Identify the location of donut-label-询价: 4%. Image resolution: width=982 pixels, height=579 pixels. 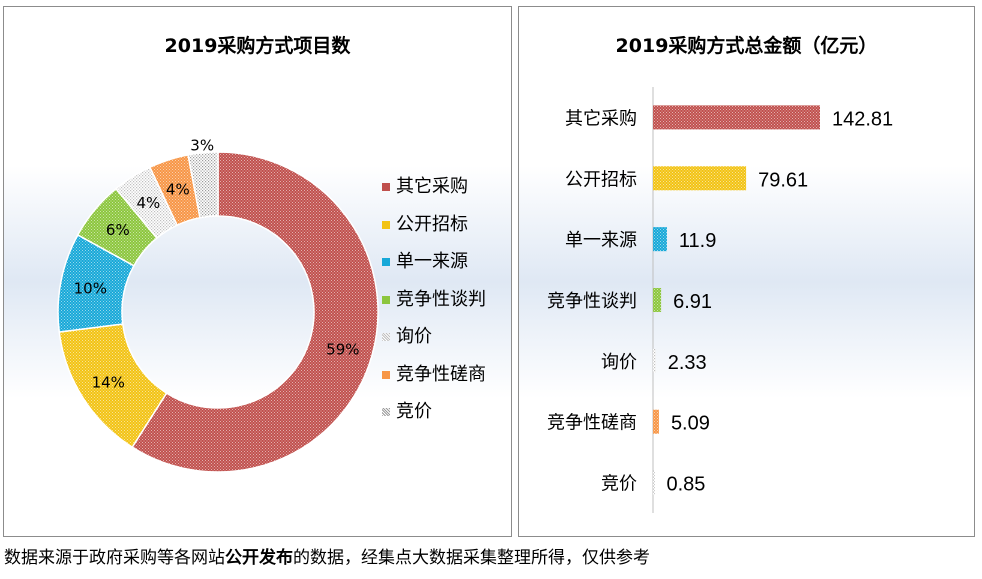
(148, 203).